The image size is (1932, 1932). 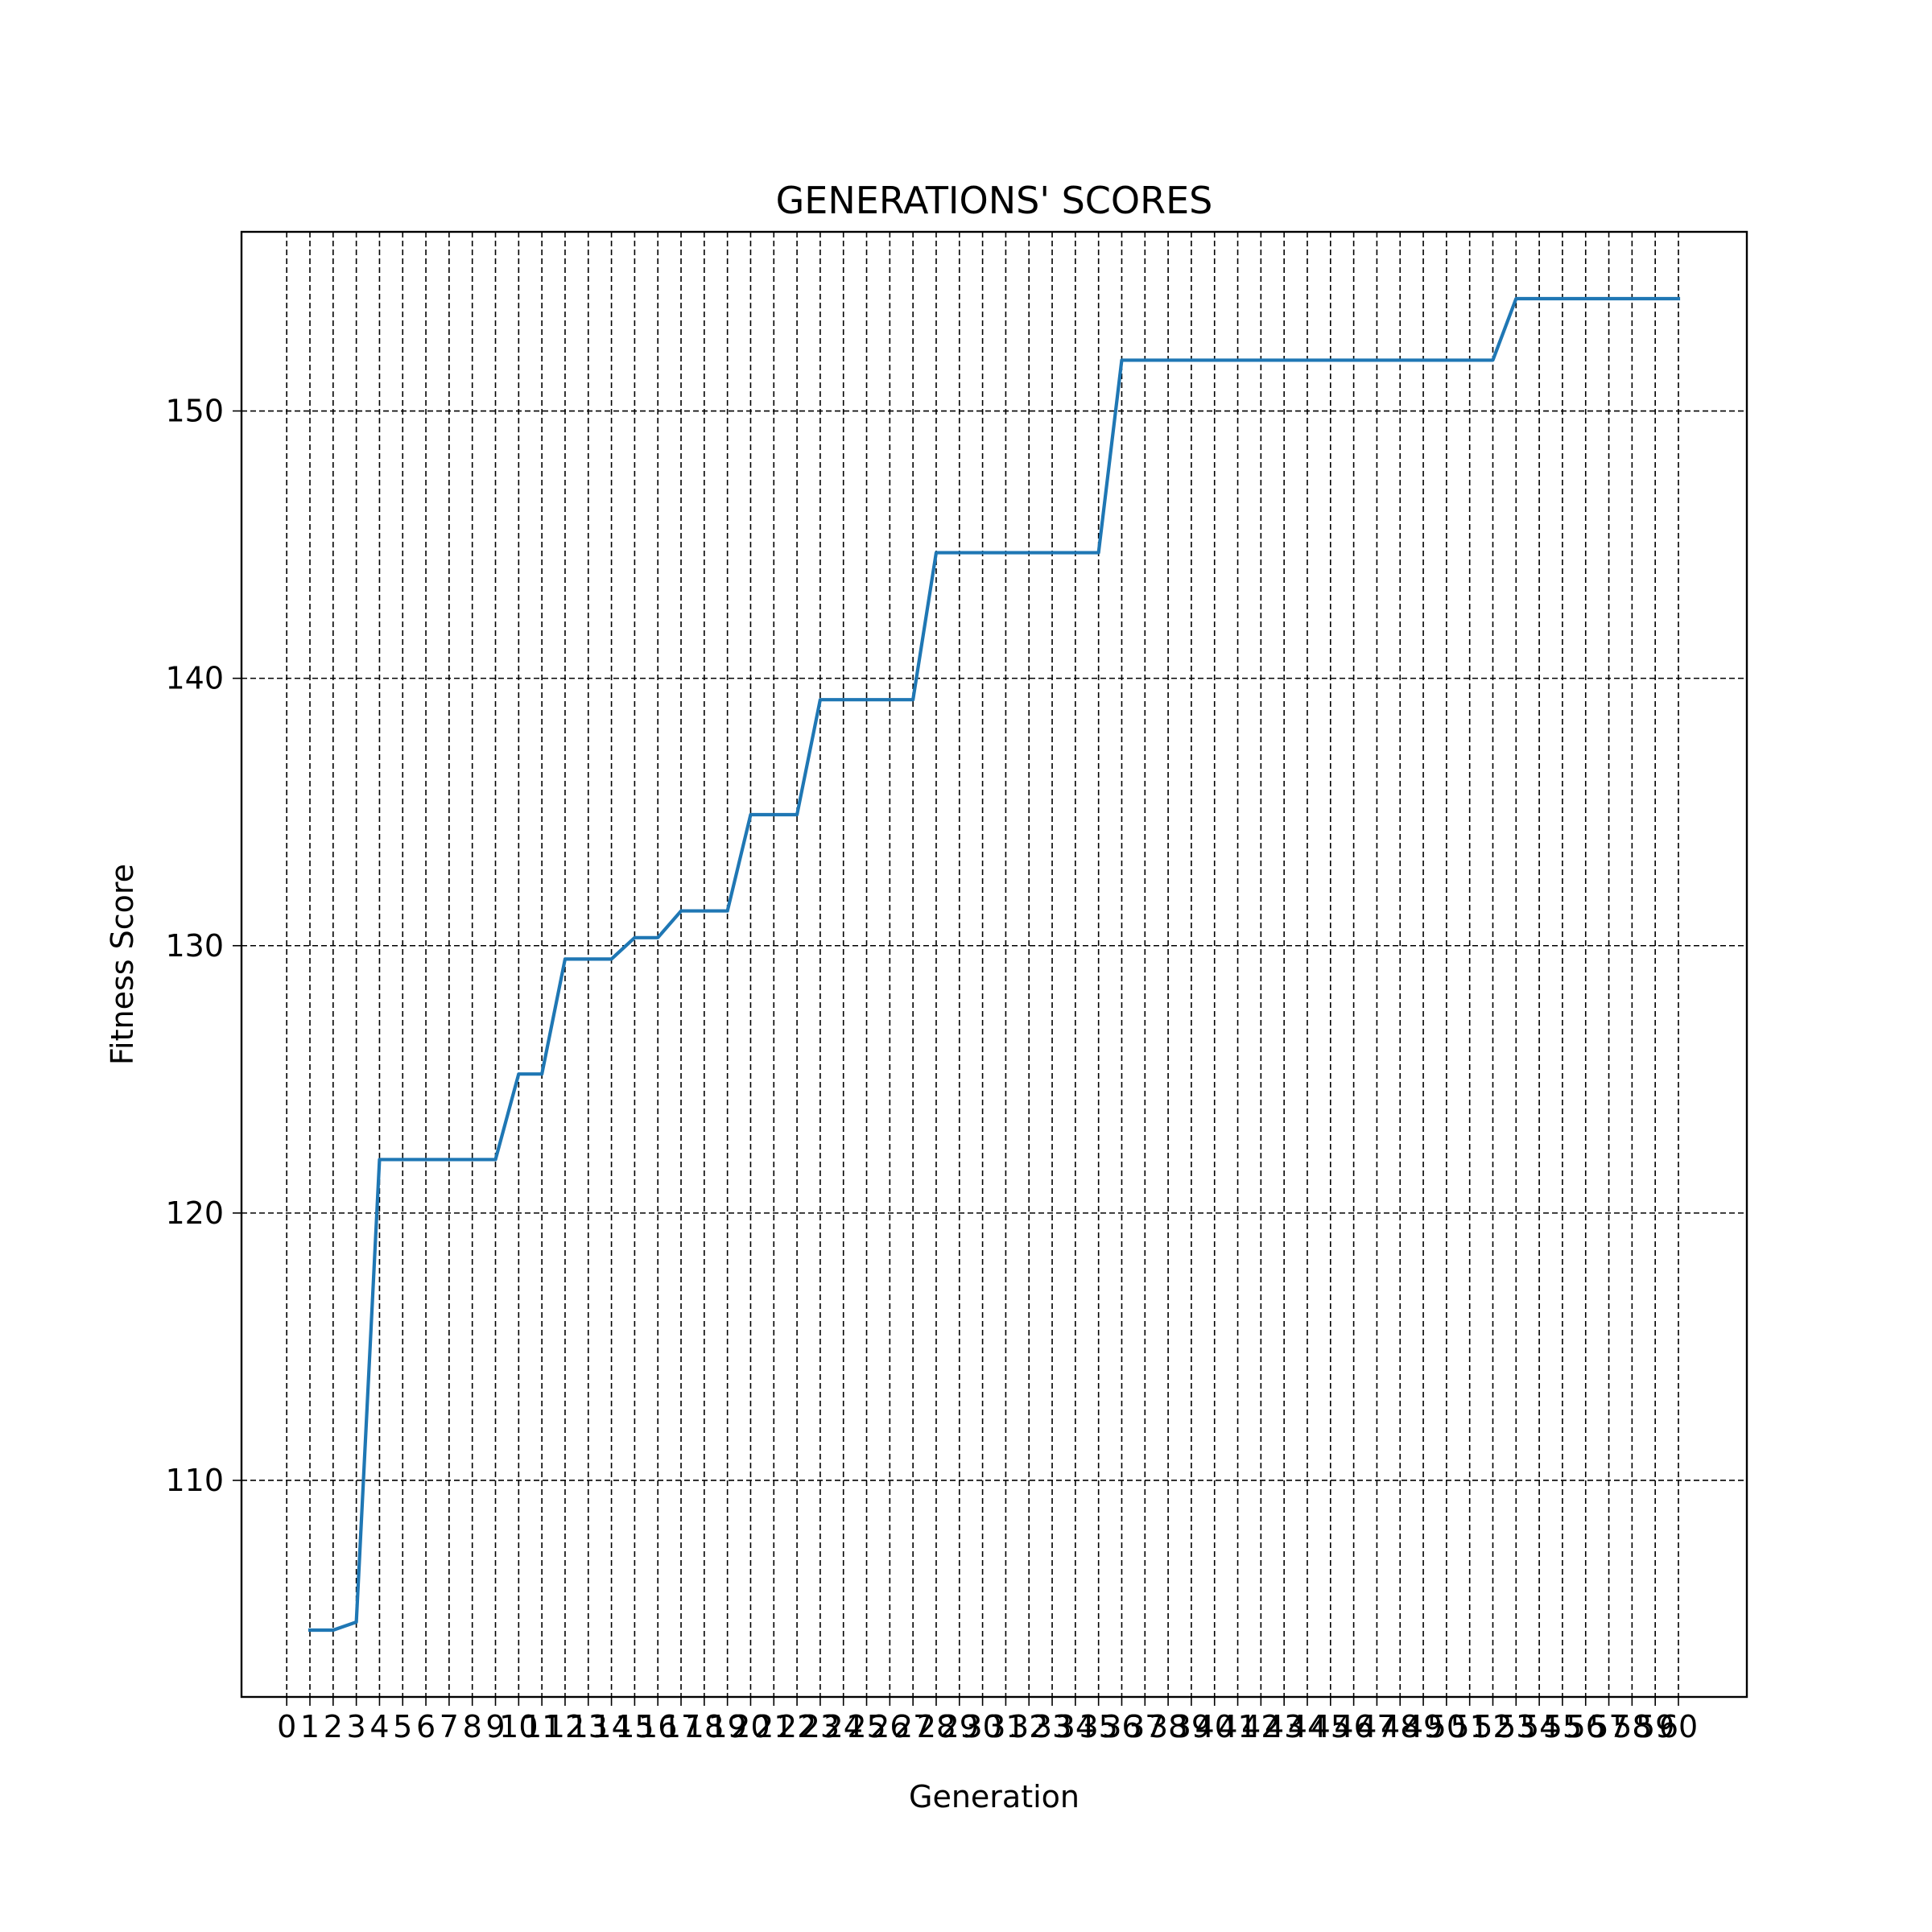 I want to click on x-tick-label: 0, so click(x=286, y=1726).